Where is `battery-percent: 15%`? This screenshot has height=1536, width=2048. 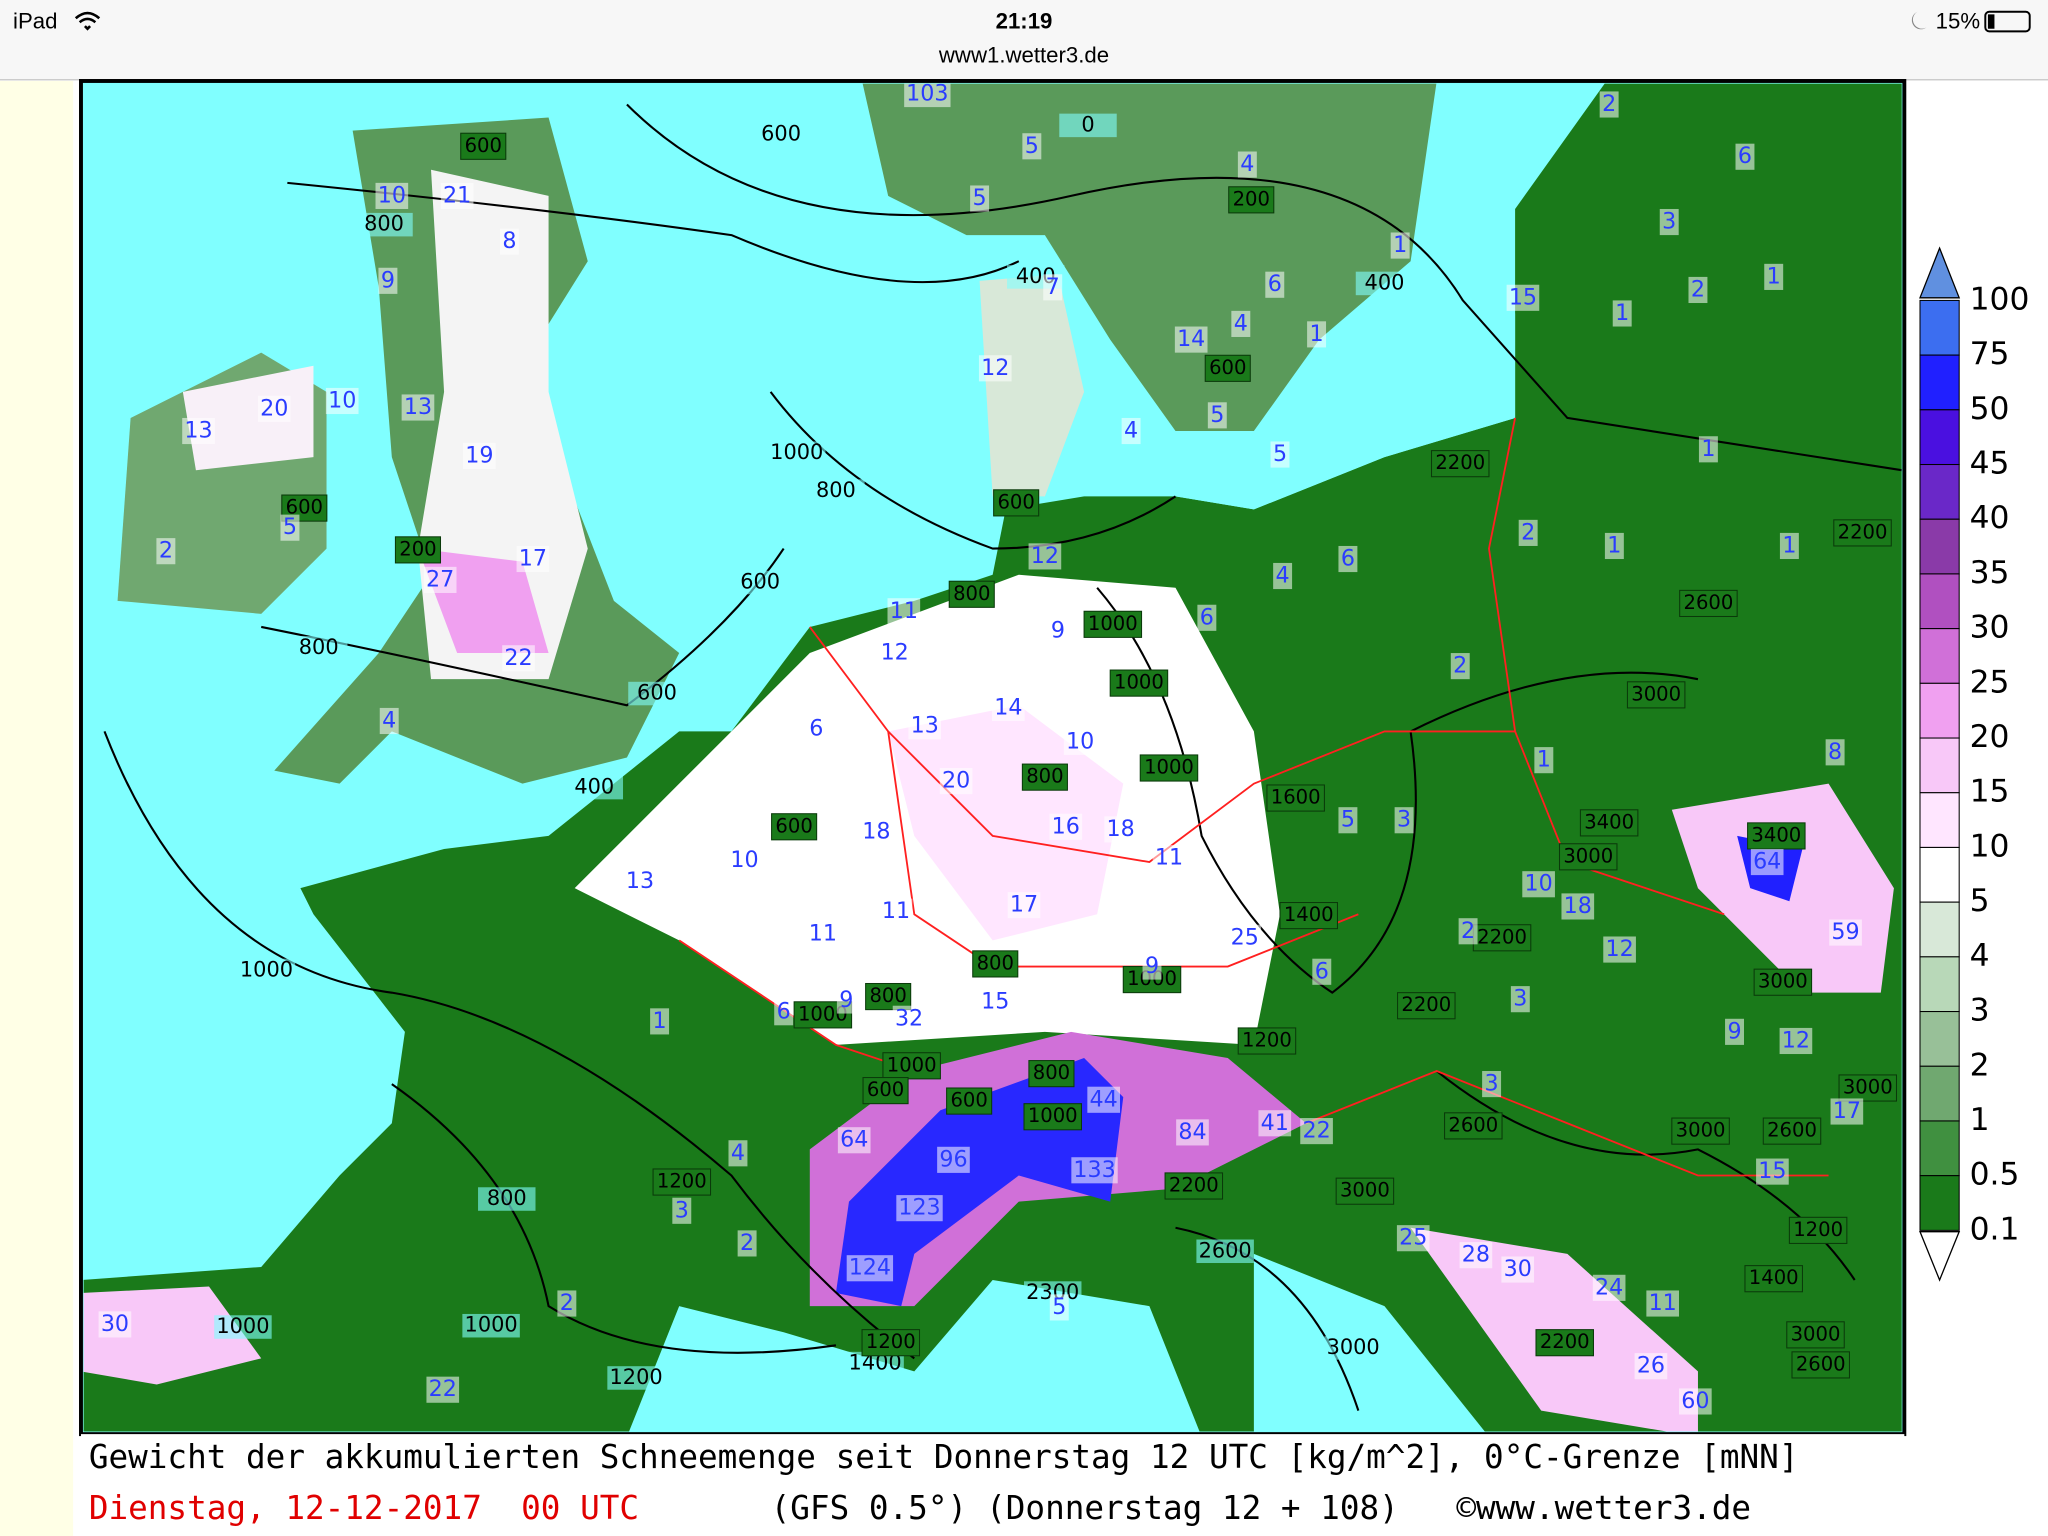
battery-percent: 15% is located at coordinates (1958, 21).